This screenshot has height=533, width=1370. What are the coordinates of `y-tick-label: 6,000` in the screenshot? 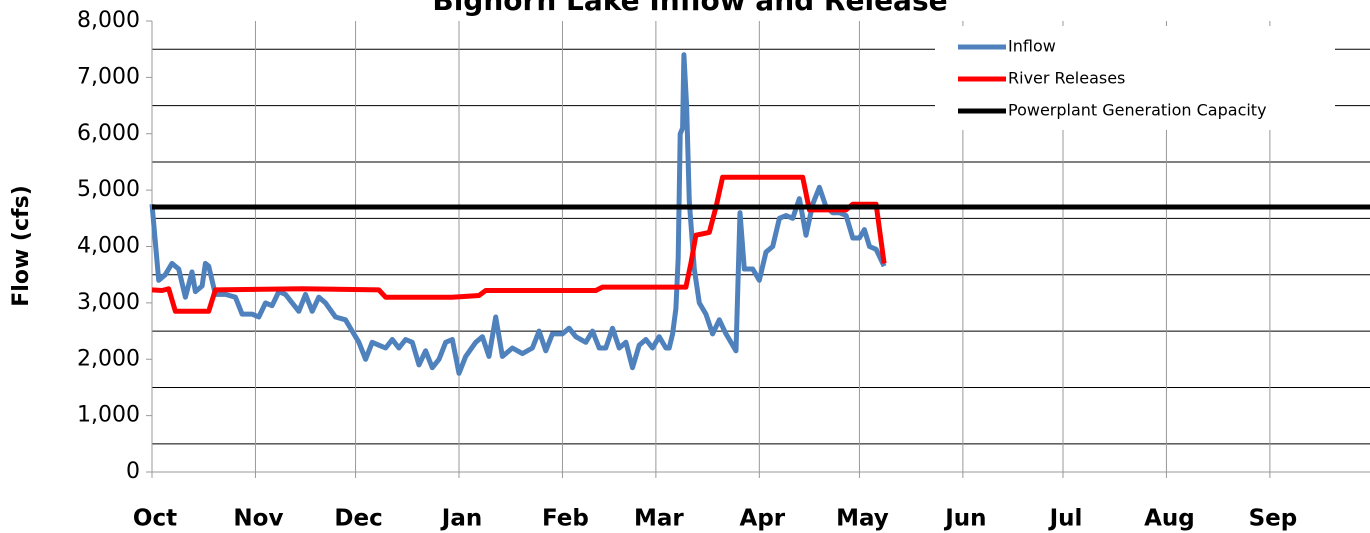 It's located at (108, 133).